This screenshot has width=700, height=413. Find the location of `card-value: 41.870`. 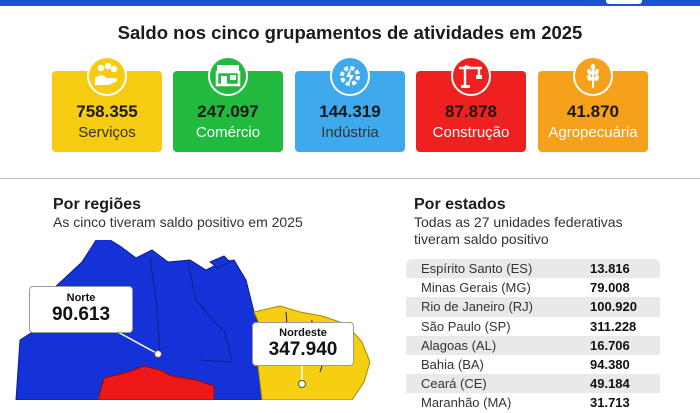

card-value: 41.870 is located at coordinates (593, 111).